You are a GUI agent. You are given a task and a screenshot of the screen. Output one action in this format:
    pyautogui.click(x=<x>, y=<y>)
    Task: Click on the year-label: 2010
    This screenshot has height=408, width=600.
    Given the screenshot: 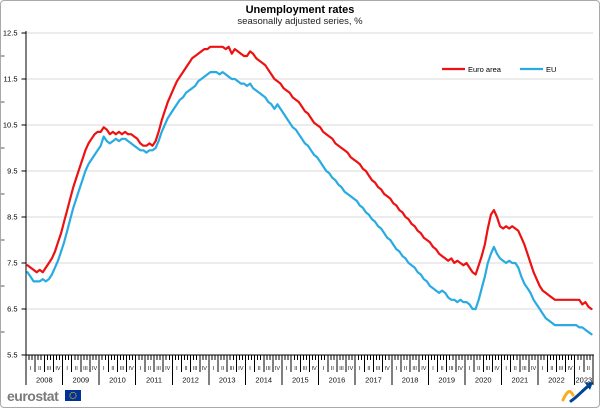 What is the action you would take?
    pyautogui.click(x=117, y=380)
    